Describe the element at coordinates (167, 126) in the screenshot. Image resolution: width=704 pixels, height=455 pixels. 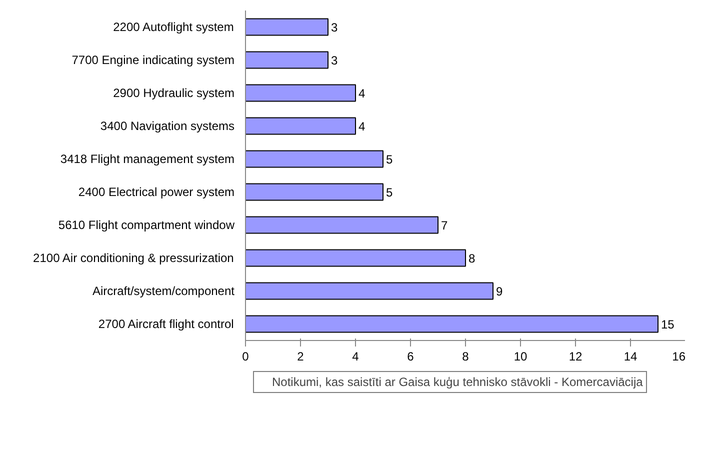
I see `y-tick-label: 3400 Navigation systems` at that location.